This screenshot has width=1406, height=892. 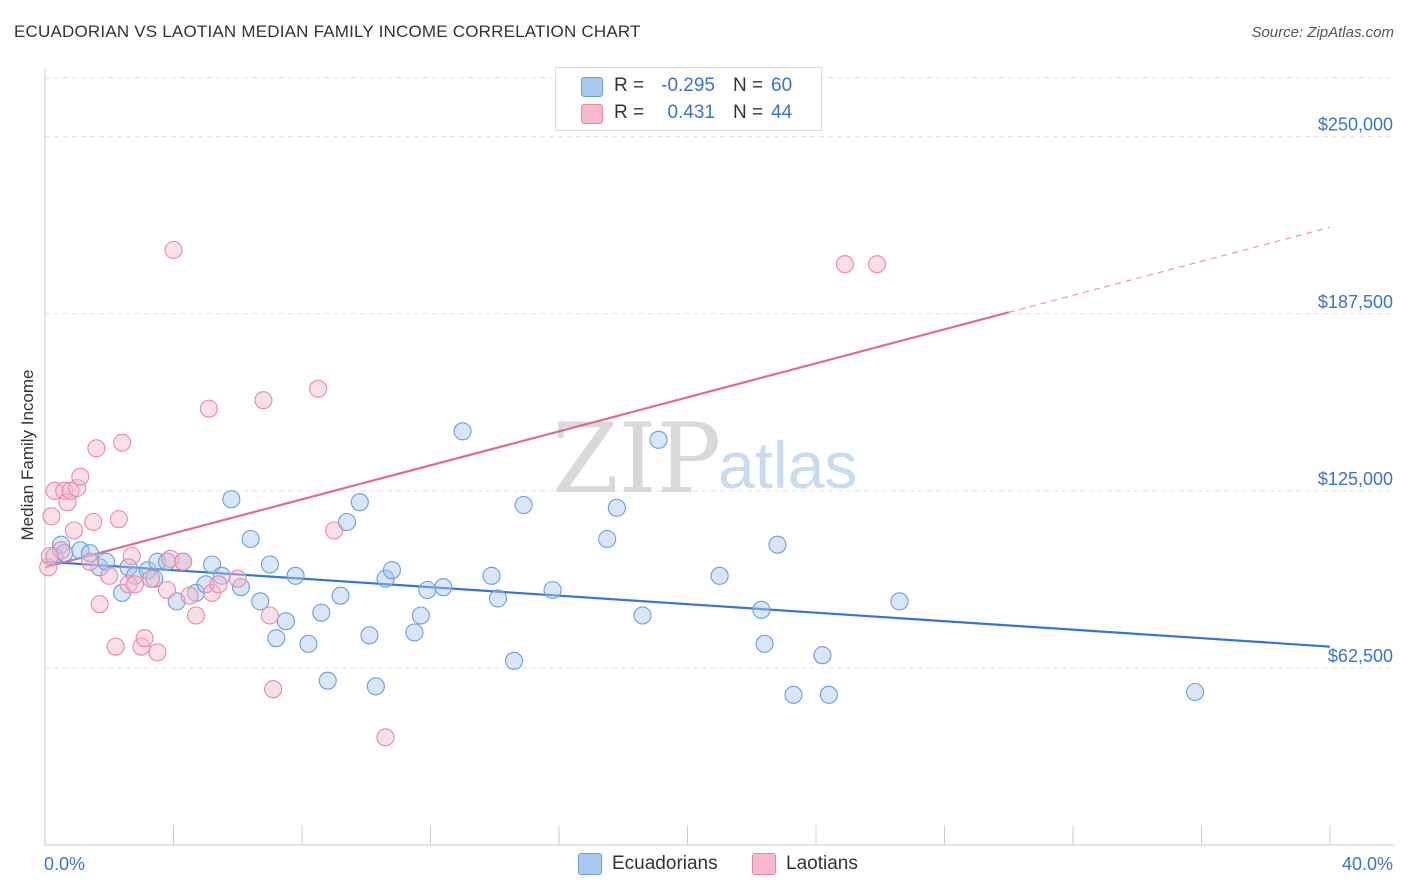 What do you see at coordinates (1355, 125) in the screenshot?
I see `y-tick-label: $250,000` at bounding box center [1355, 125].